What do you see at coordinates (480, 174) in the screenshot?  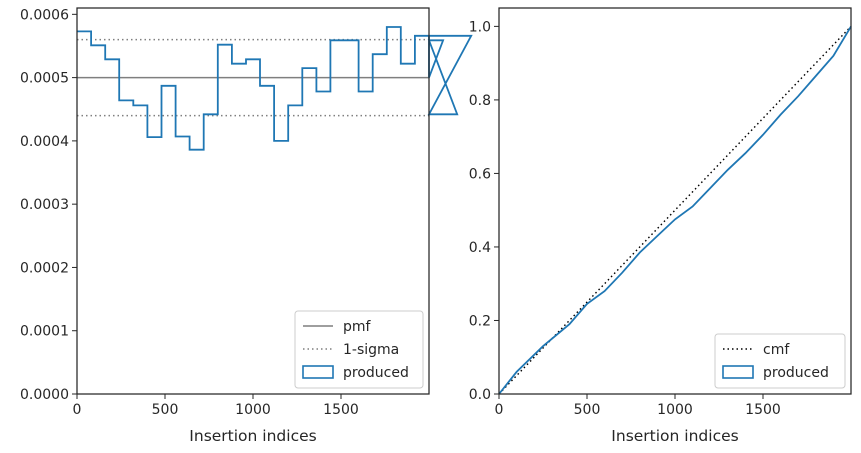 I see `y-tick-label: 0.6` at bounding box center [480, 174].